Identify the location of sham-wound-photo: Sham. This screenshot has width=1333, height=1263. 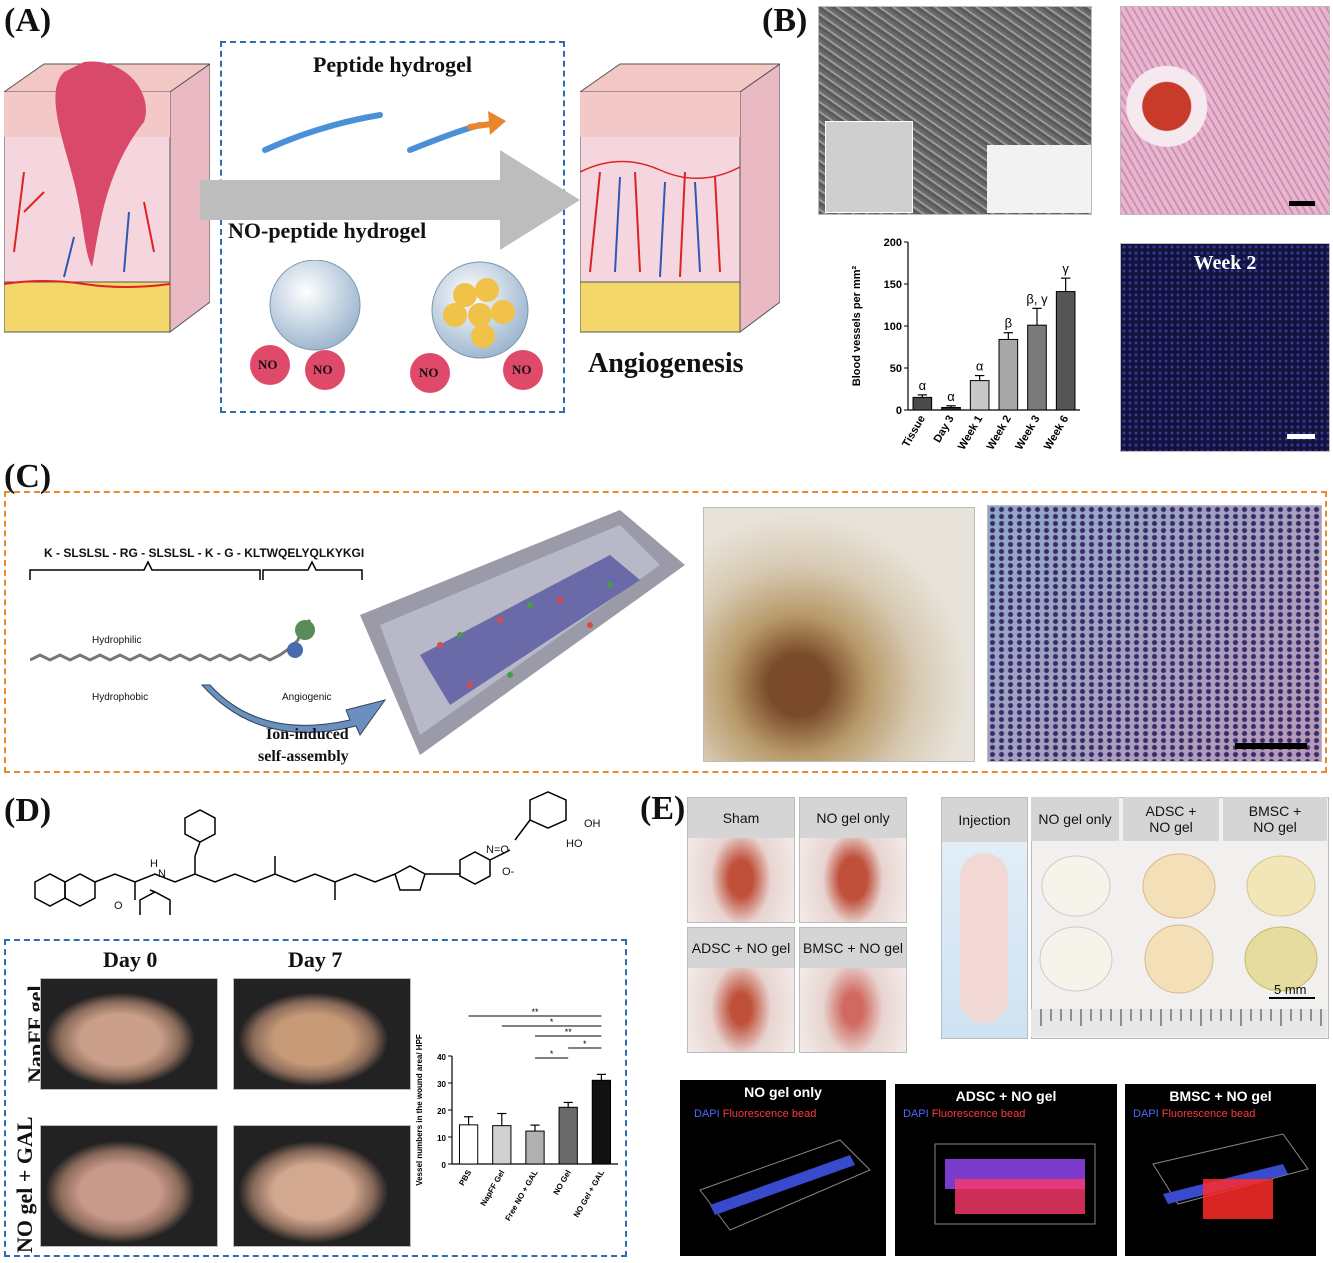
(741, 860).